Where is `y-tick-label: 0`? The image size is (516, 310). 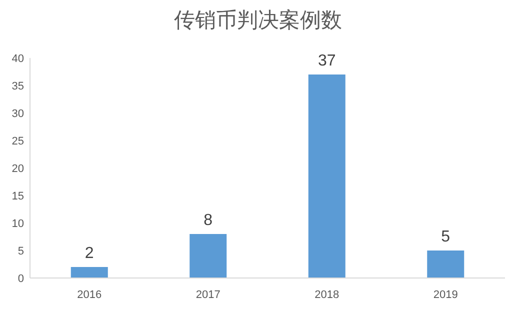 y-tick-label: 0 is located at coordinates (21, 279).